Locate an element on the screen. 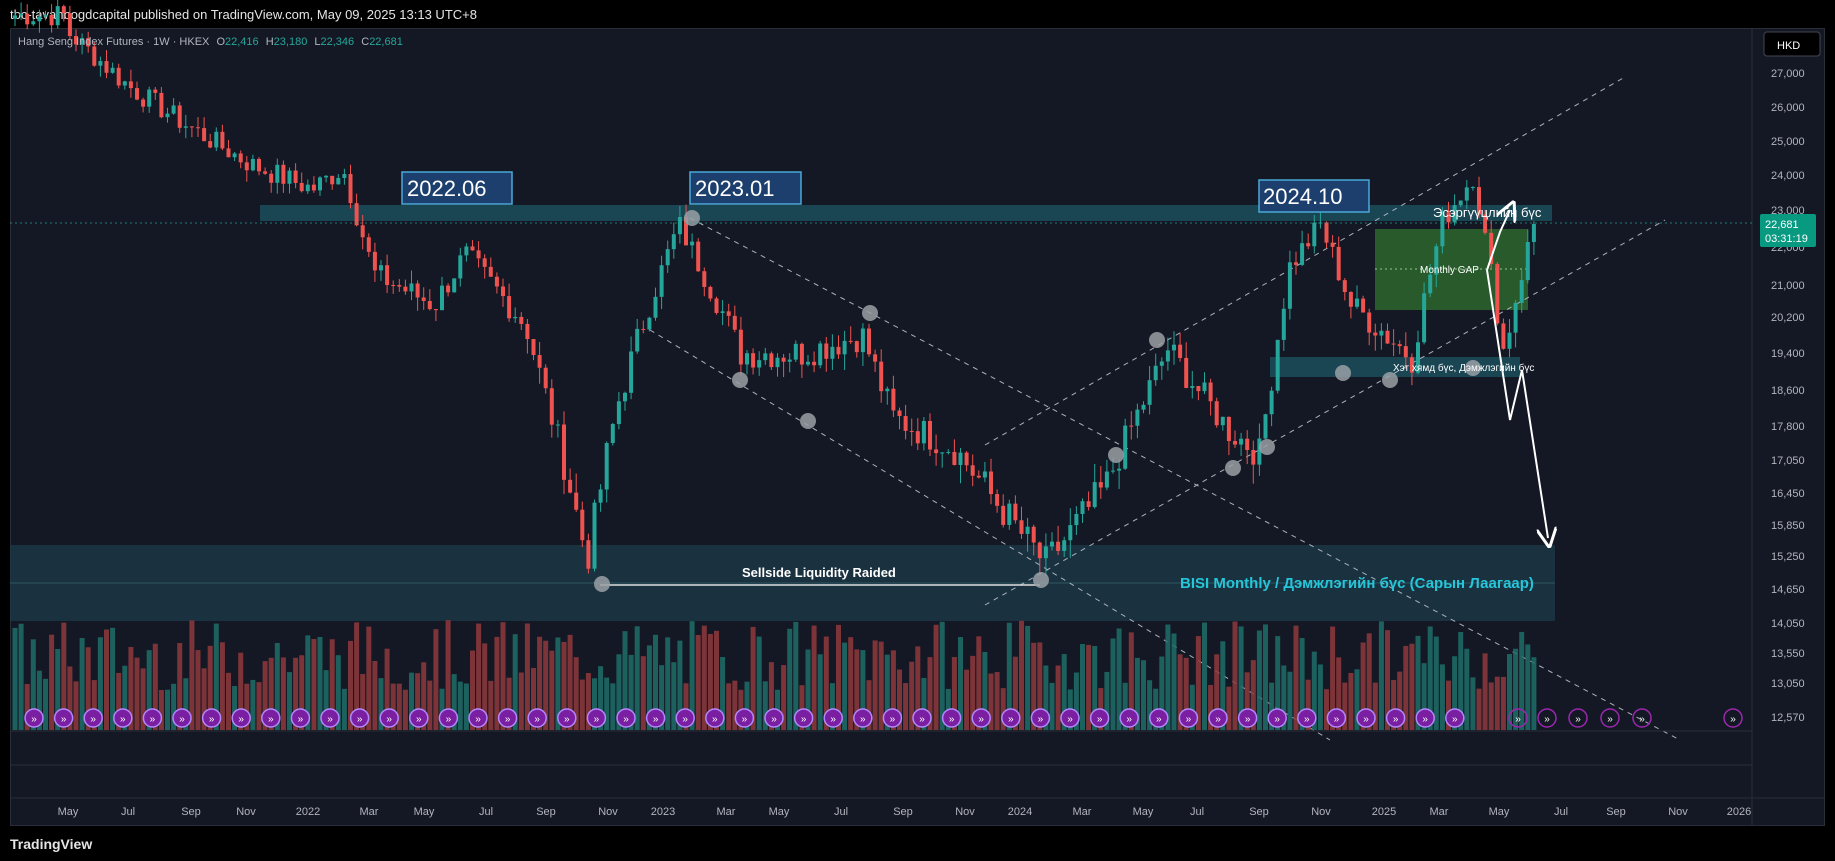 The width and height of the screenshot is (1835, 861). sellside-label: Sellside Liquidity Raided is located at coordinates (819, 572).